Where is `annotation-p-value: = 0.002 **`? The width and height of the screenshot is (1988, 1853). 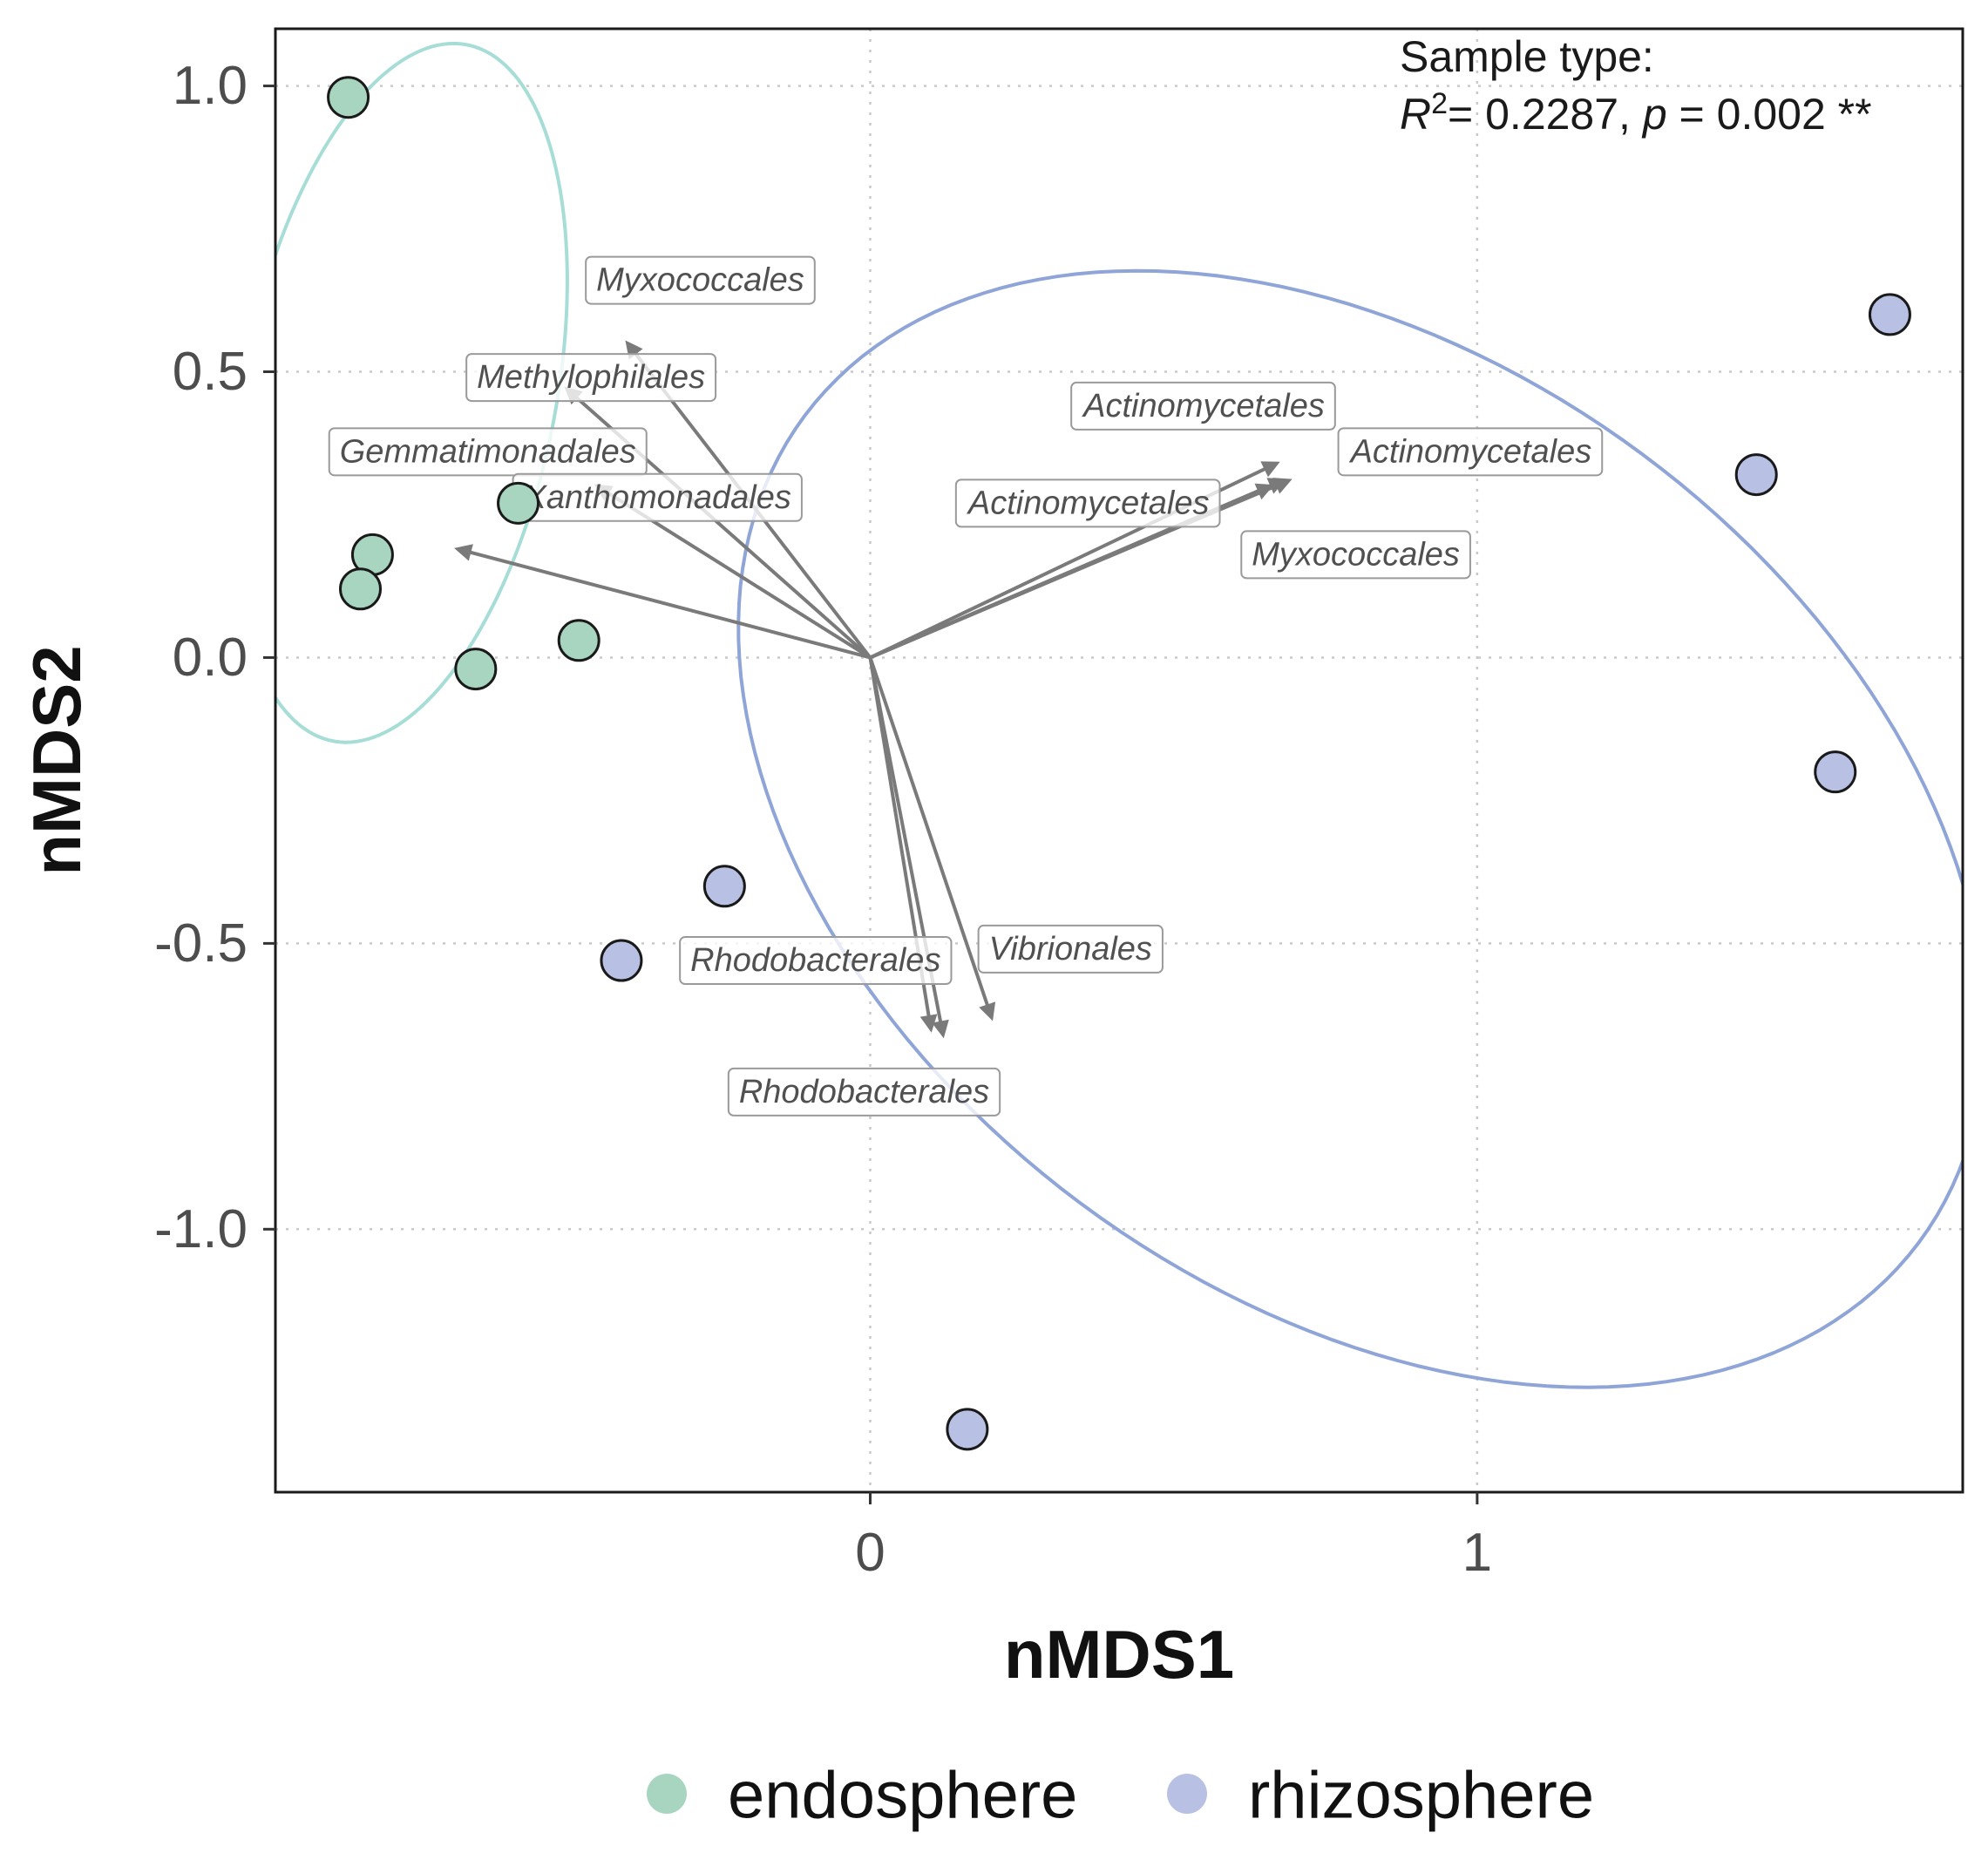 annotation-p-value: = 0.002 ** is located at coordinates (1769, 115).